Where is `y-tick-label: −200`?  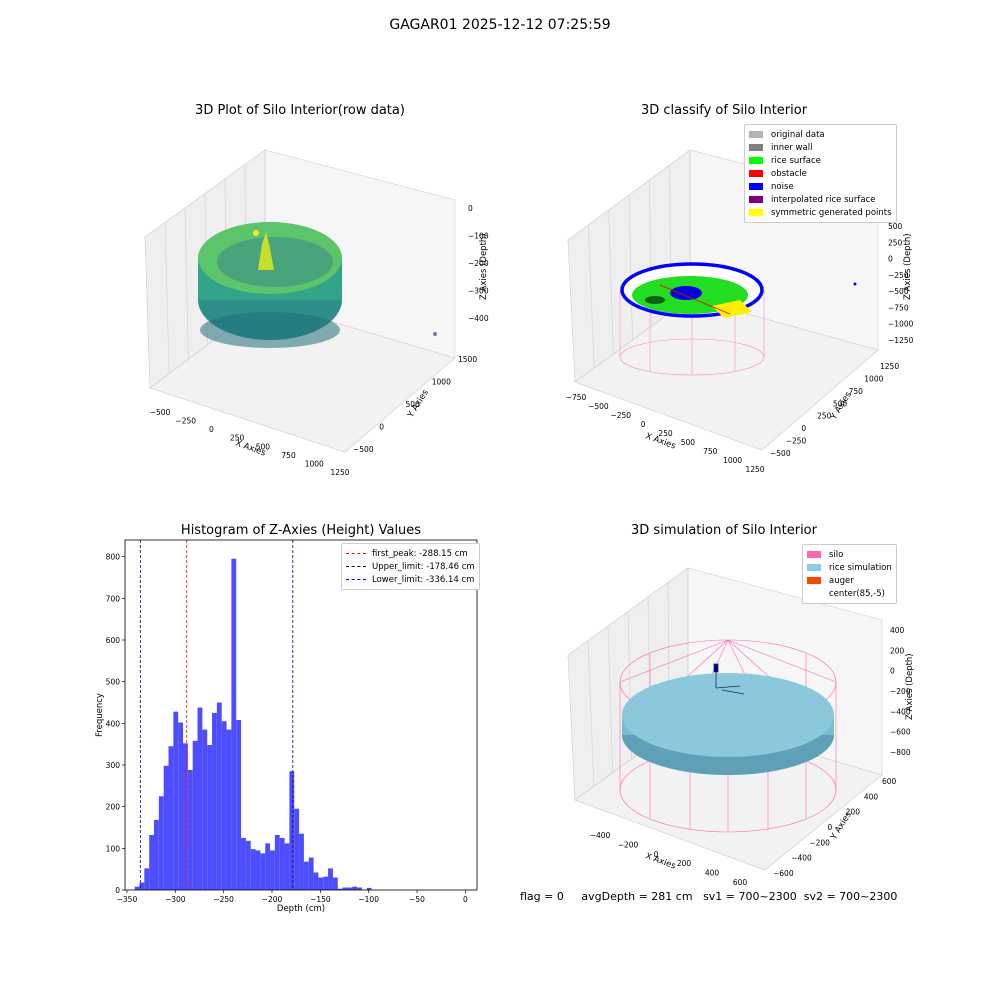 y-tick-label: −200 is located at coordinates (819, 842).